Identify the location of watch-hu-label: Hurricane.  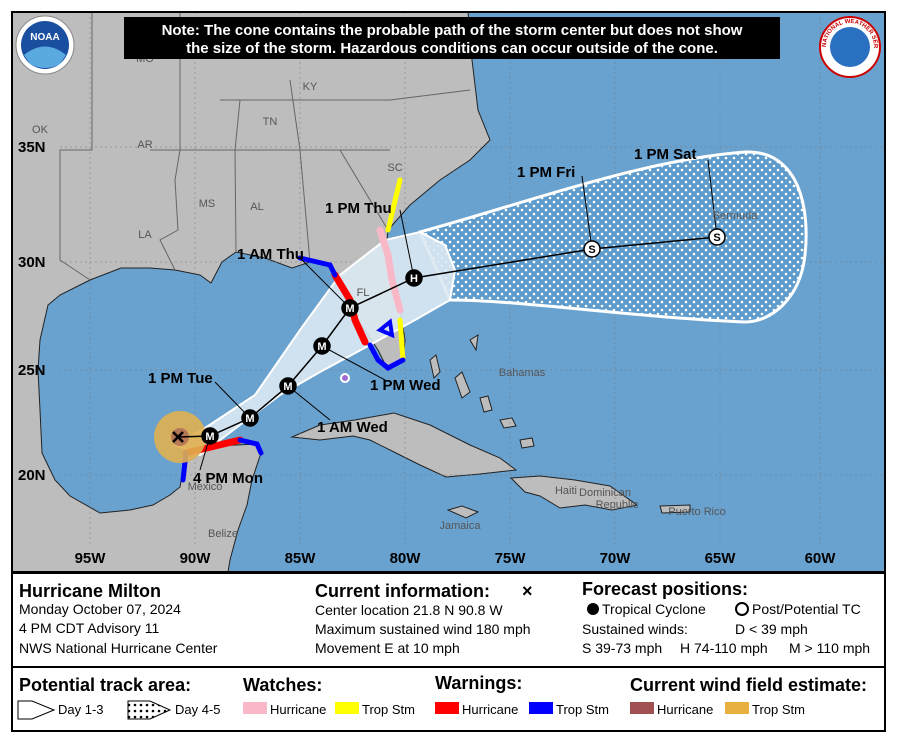
(298, 709).